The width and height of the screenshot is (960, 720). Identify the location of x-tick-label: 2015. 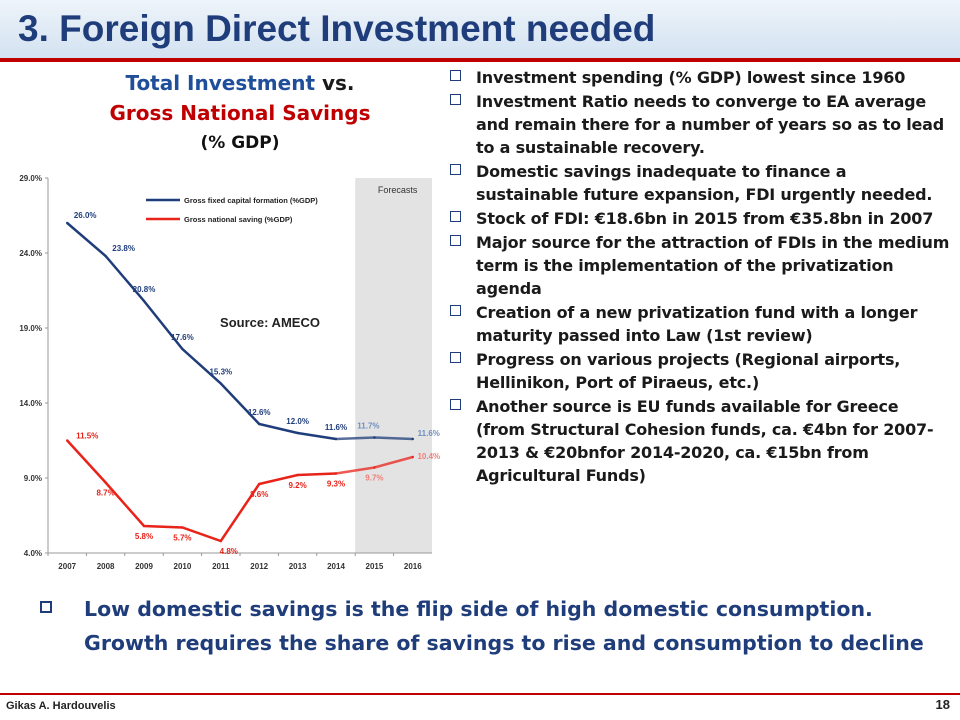
(375, 566).